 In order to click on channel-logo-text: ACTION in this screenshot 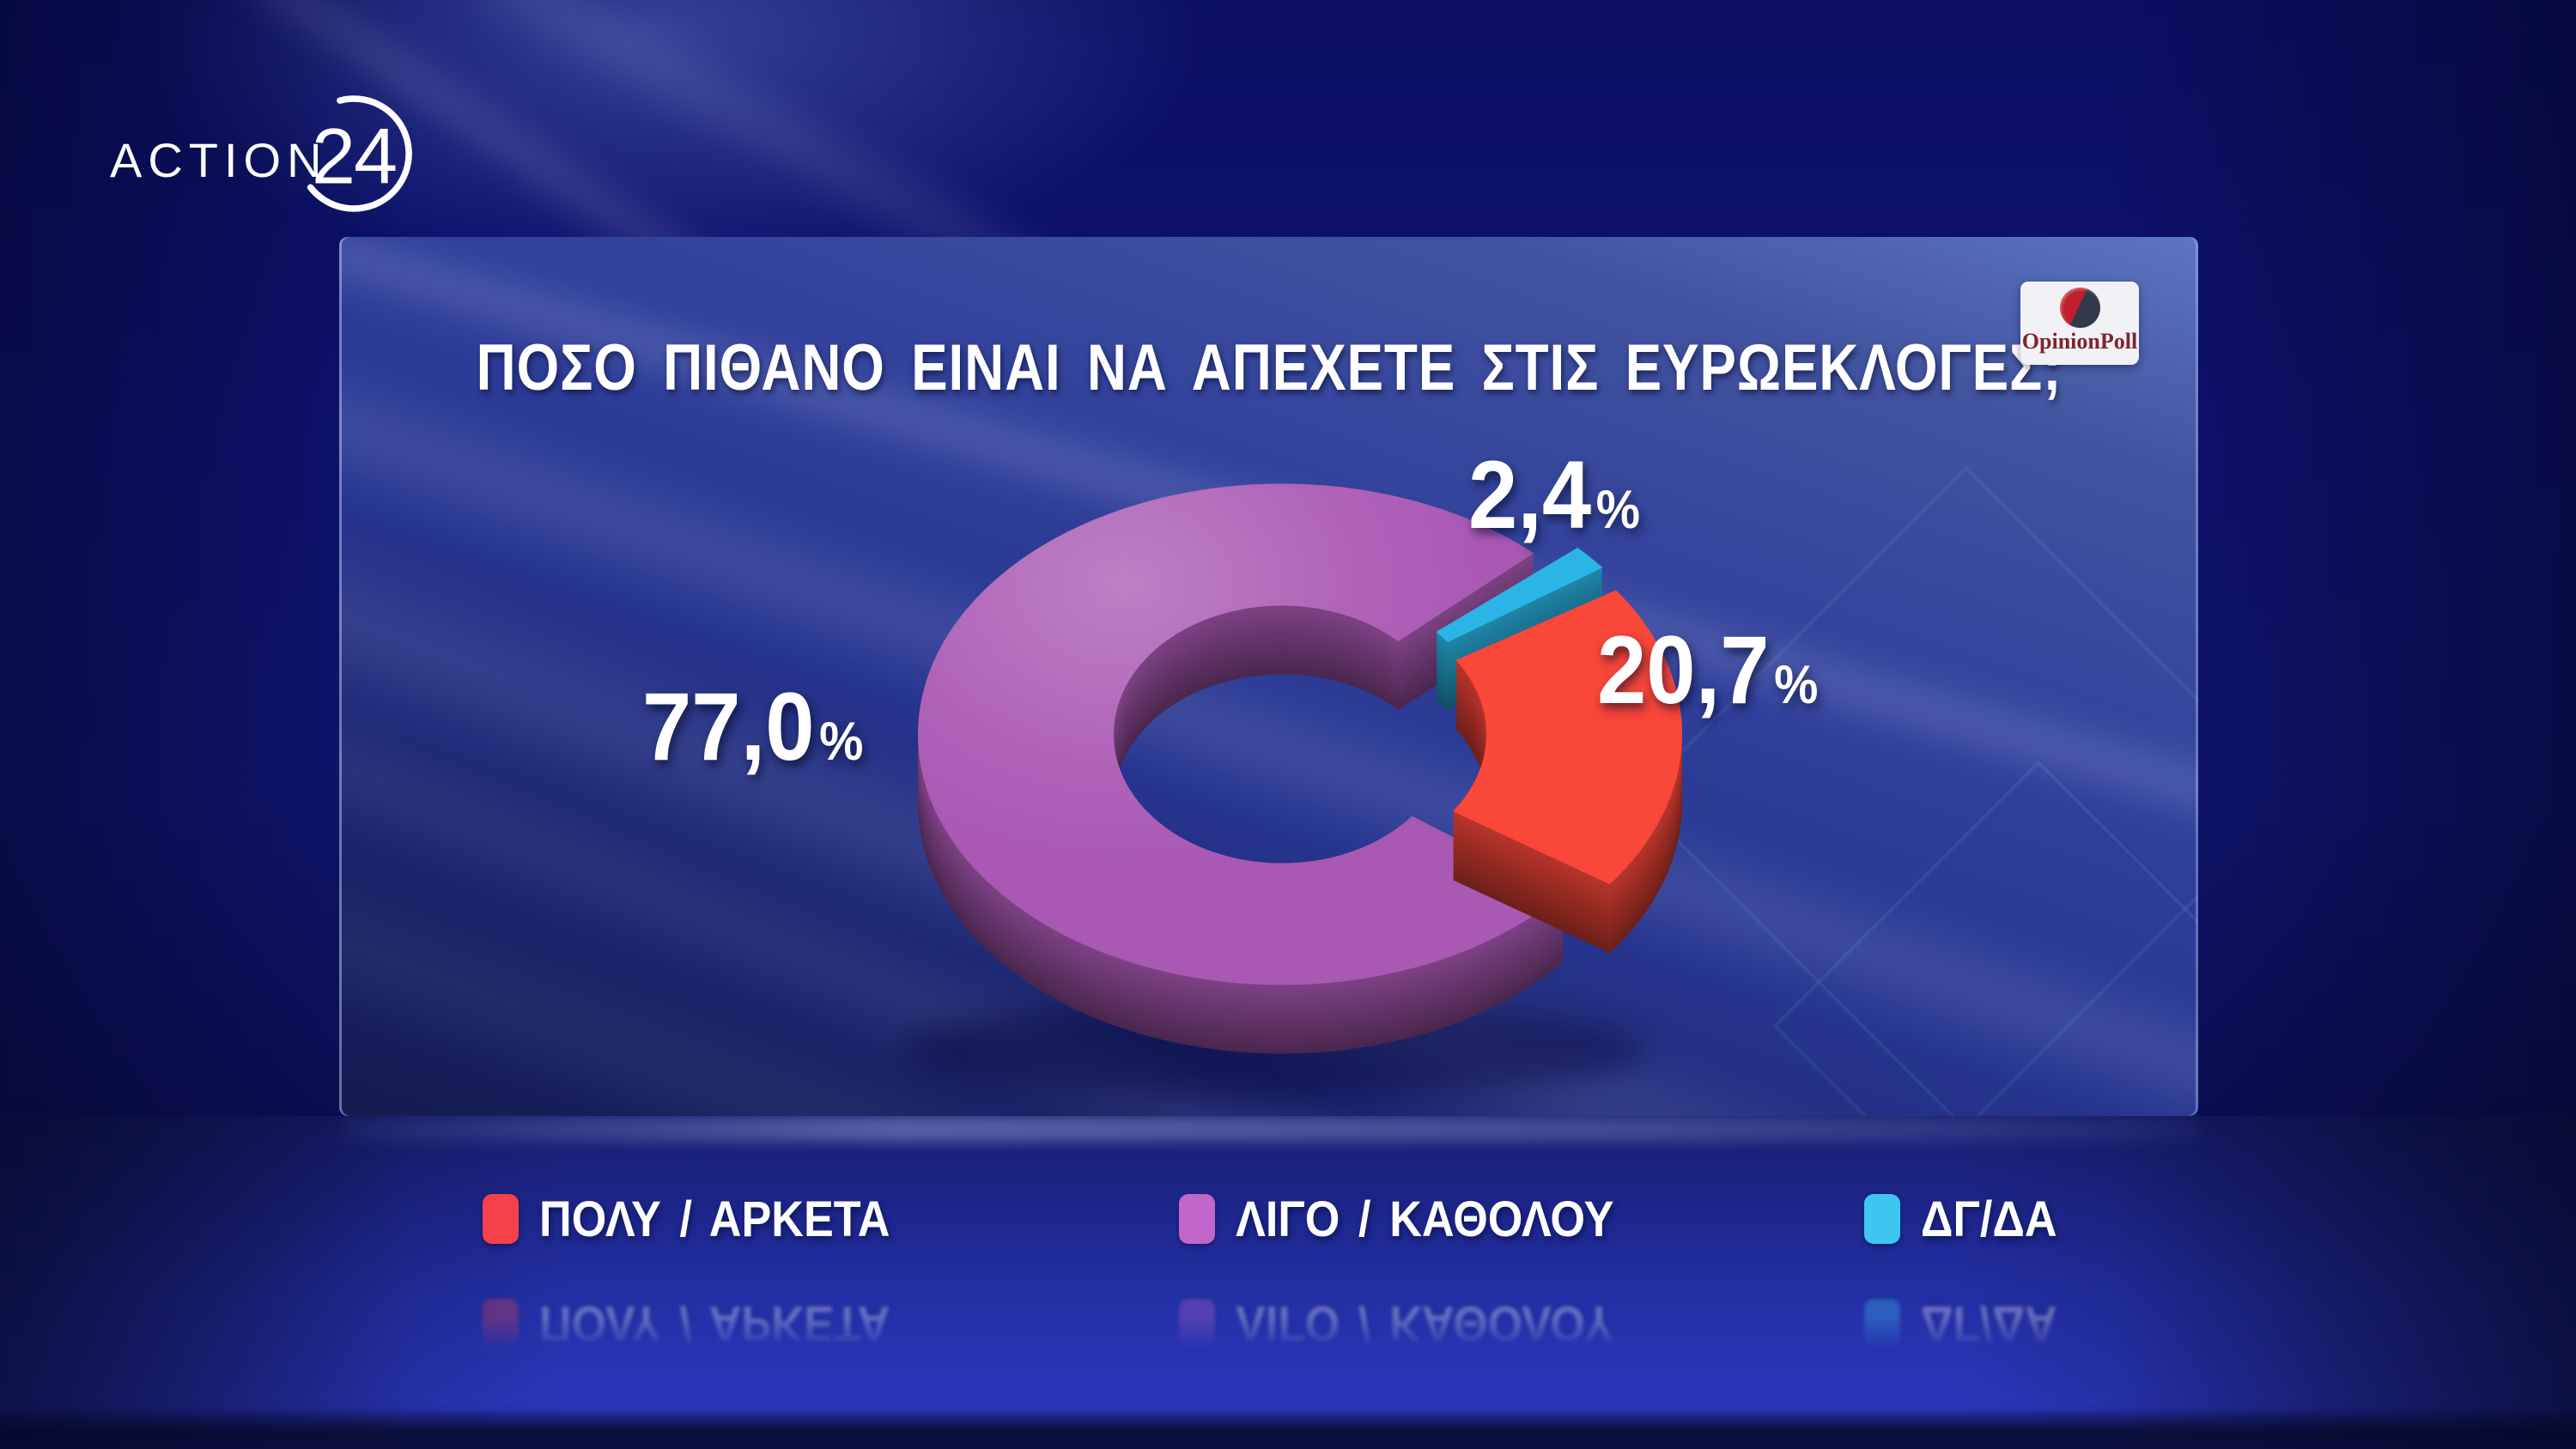, I will do `click(219, 160)`.